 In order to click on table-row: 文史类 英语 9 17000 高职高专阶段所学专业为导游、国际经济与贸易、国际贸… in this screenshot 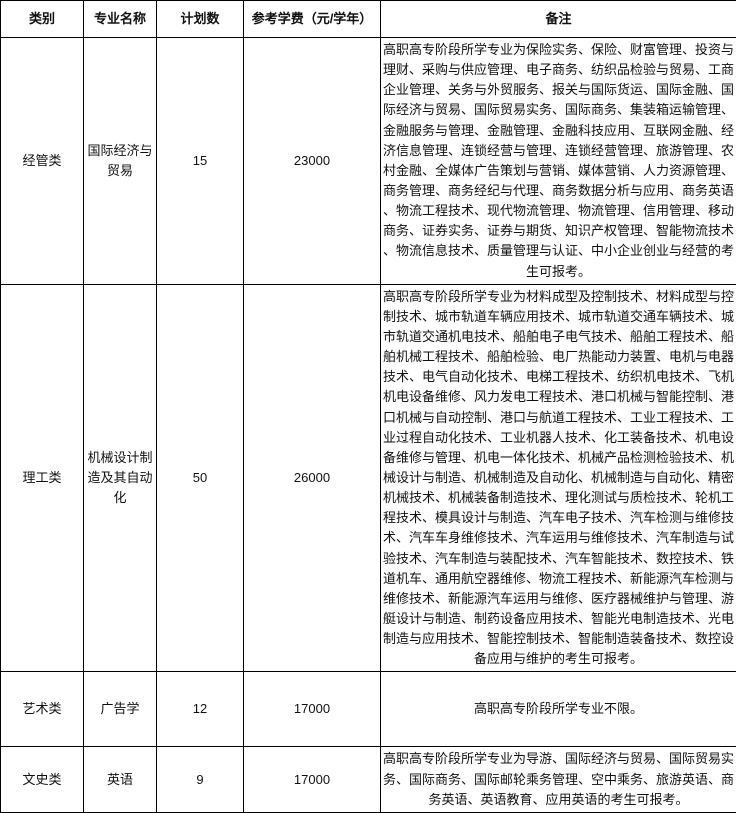, I will do `click(368, 779)`.